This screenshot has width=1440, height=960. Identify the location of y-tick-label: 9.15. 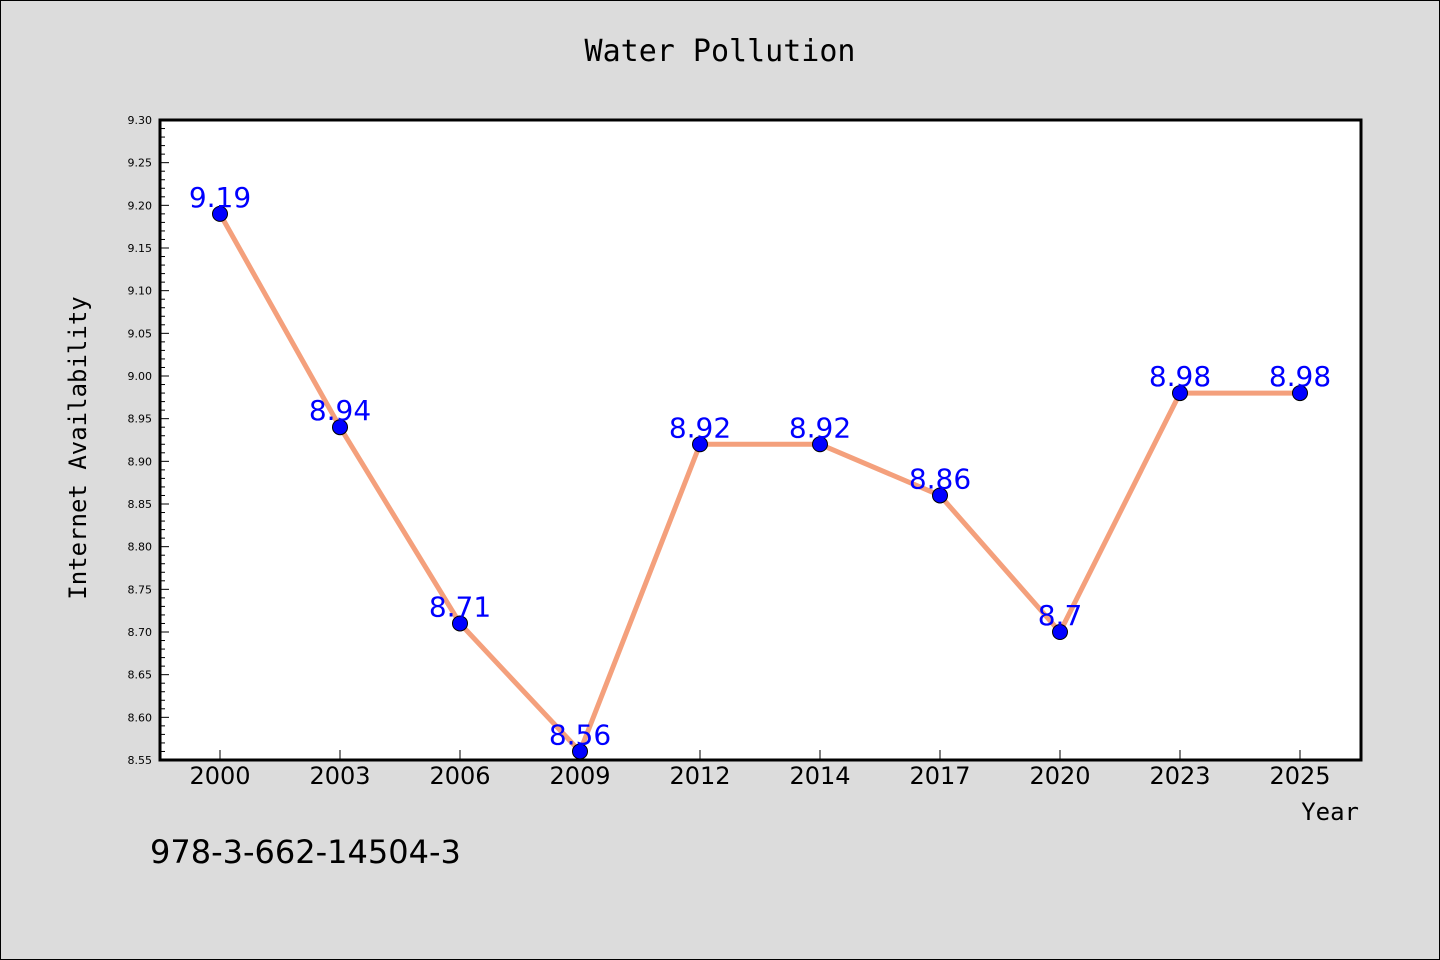
(140, 248).